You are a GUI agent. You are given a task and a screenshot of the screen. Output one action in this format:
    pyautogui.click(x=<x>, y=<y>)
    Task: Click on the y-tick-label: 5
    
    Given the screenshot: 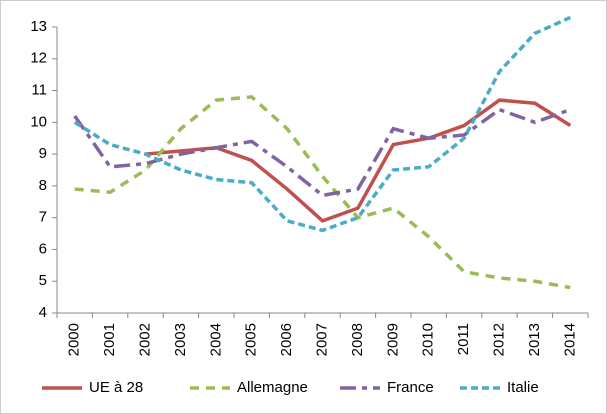 What is the action you would take?
    pyautogui.click(x=43, y=280)
    